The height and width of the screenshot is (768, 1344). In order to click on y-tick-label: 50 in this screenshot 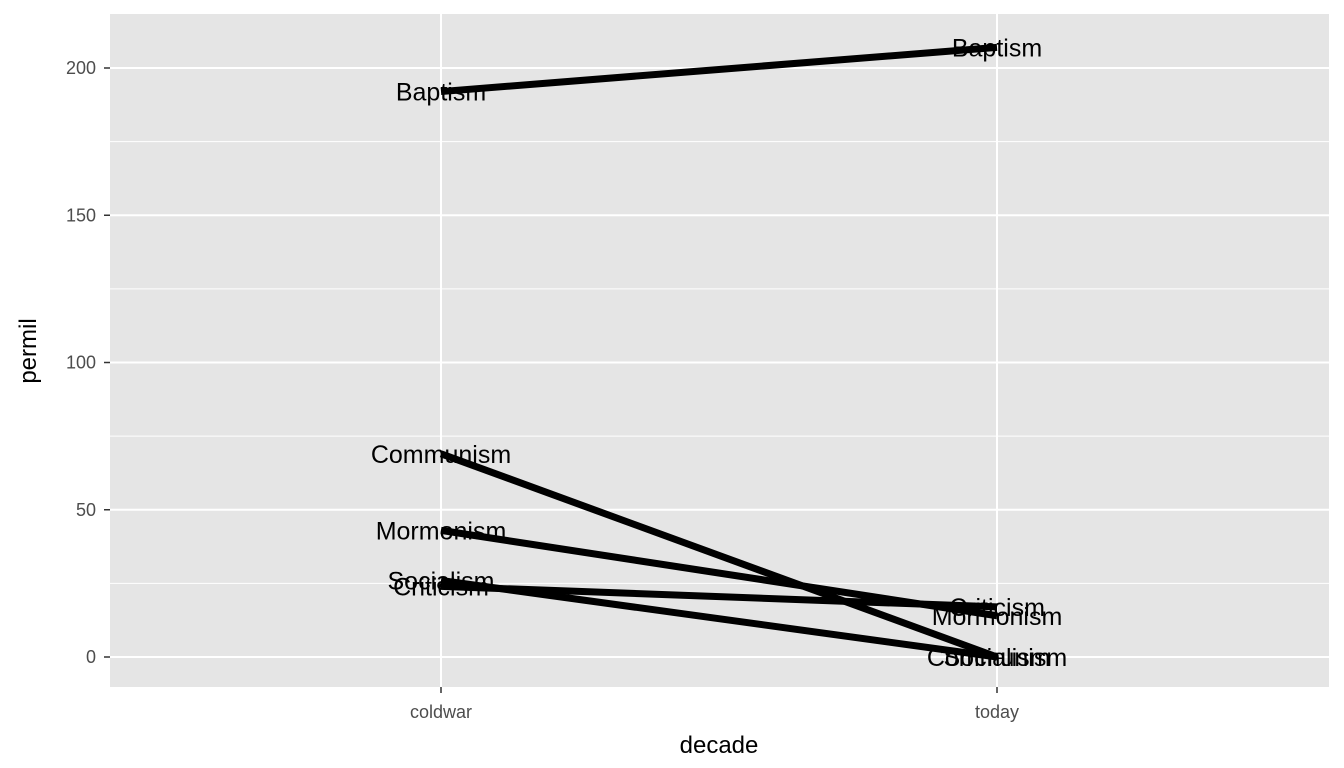, I will do `click(86, 510)`.